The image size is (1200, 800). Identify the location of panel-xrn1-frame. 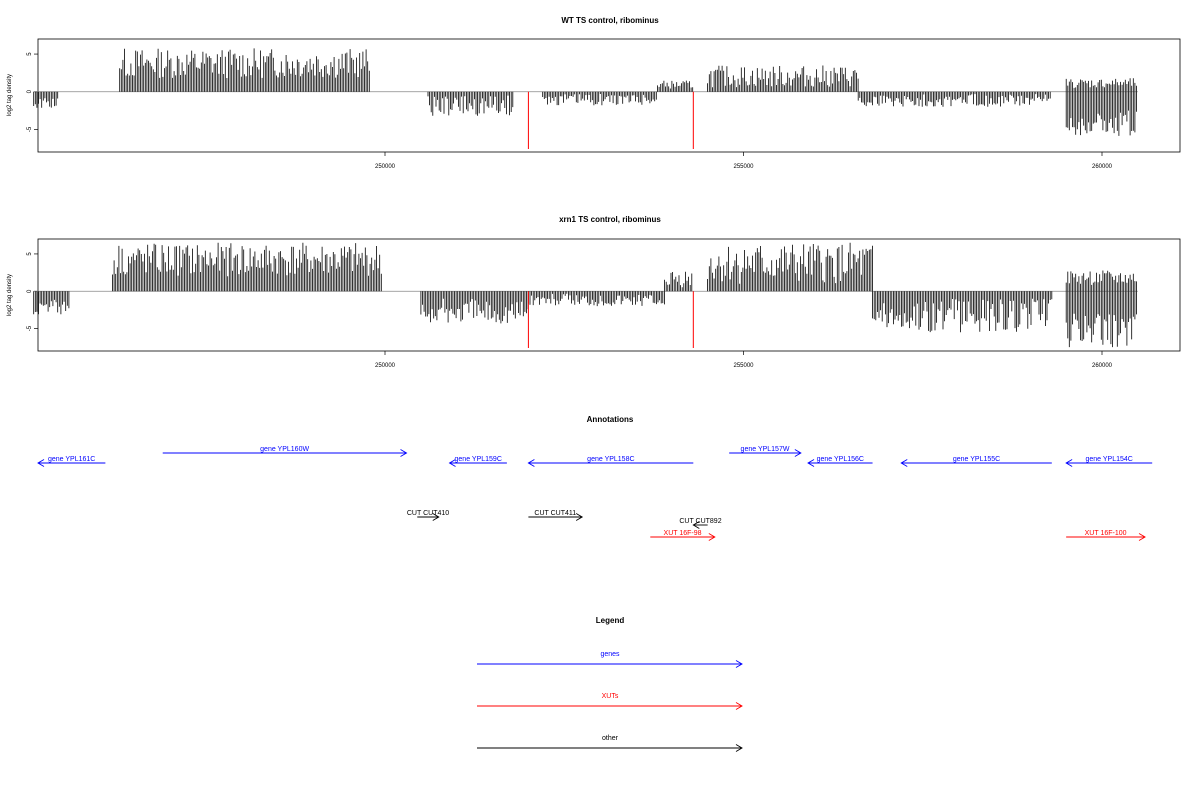
(609, 295).